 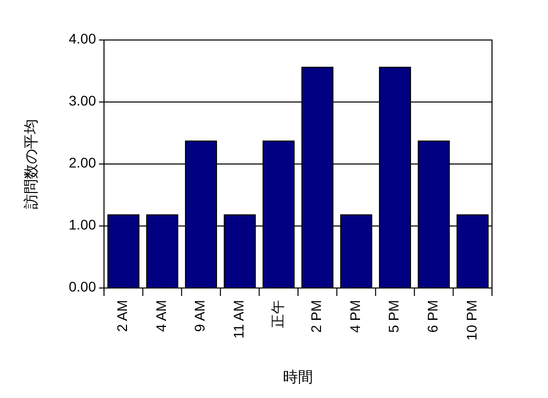 I want to click on y-tick-label: 0.00, so click(x=82, y=286).